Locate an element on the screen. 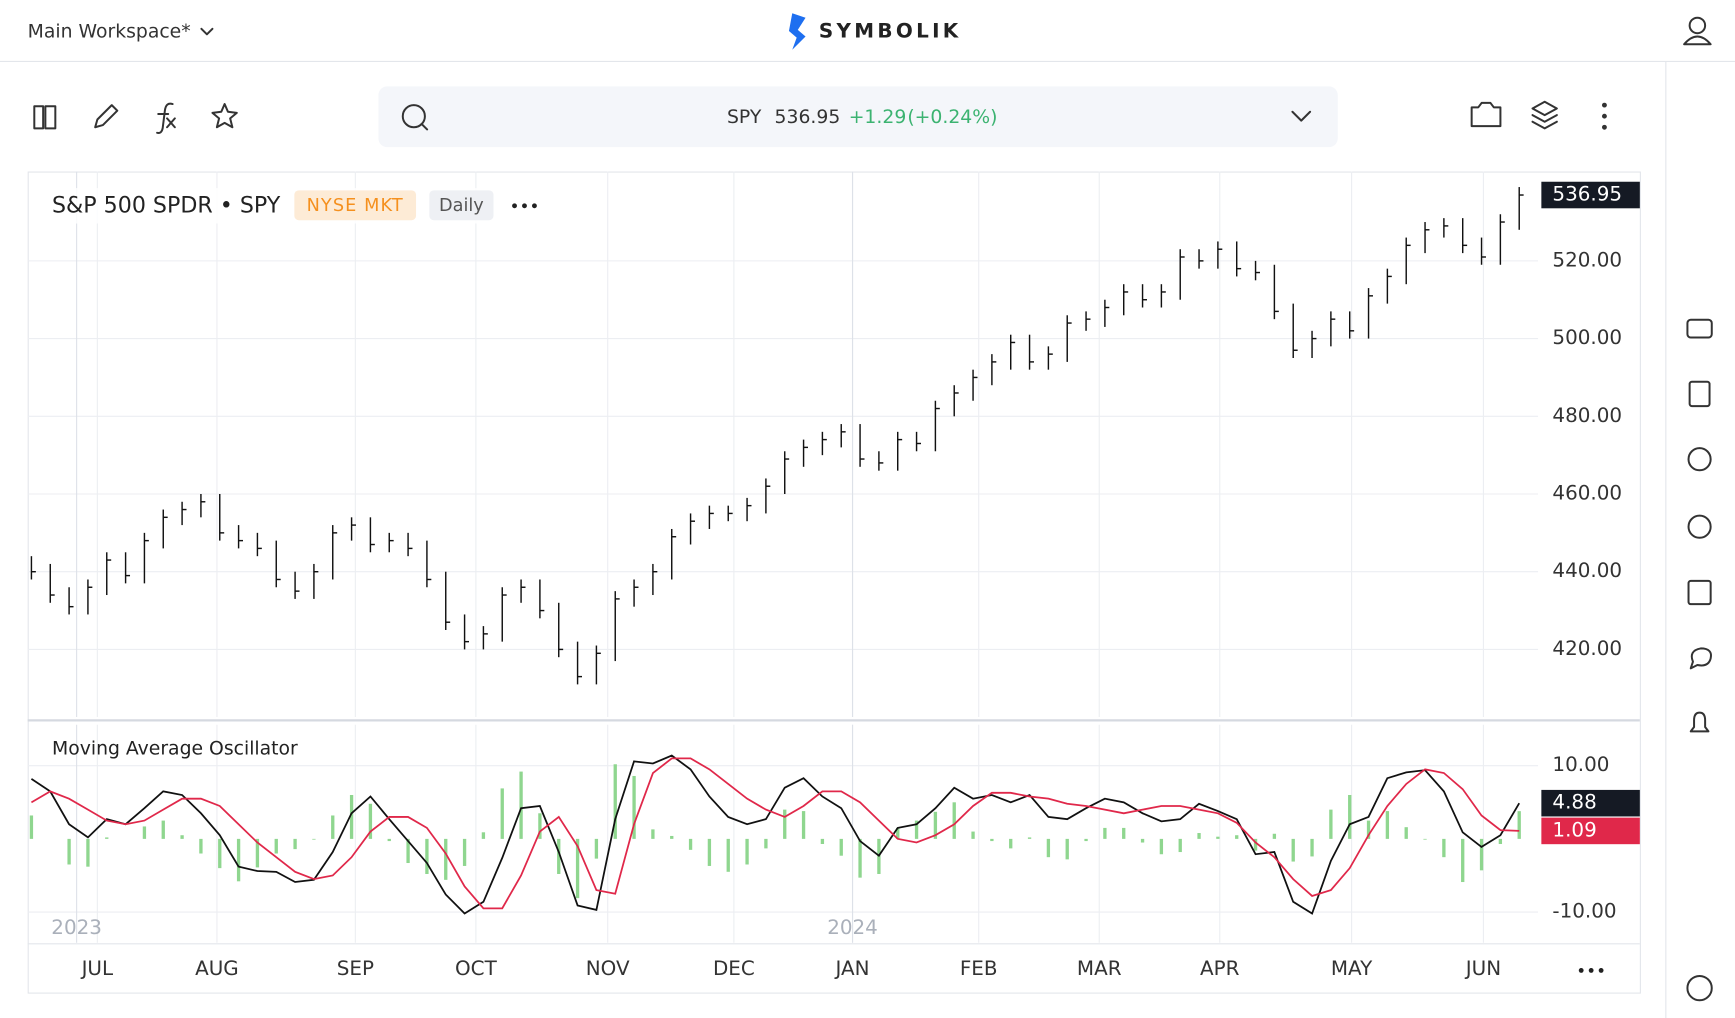  watchlist-icon is located at coordinates (1699, 394).